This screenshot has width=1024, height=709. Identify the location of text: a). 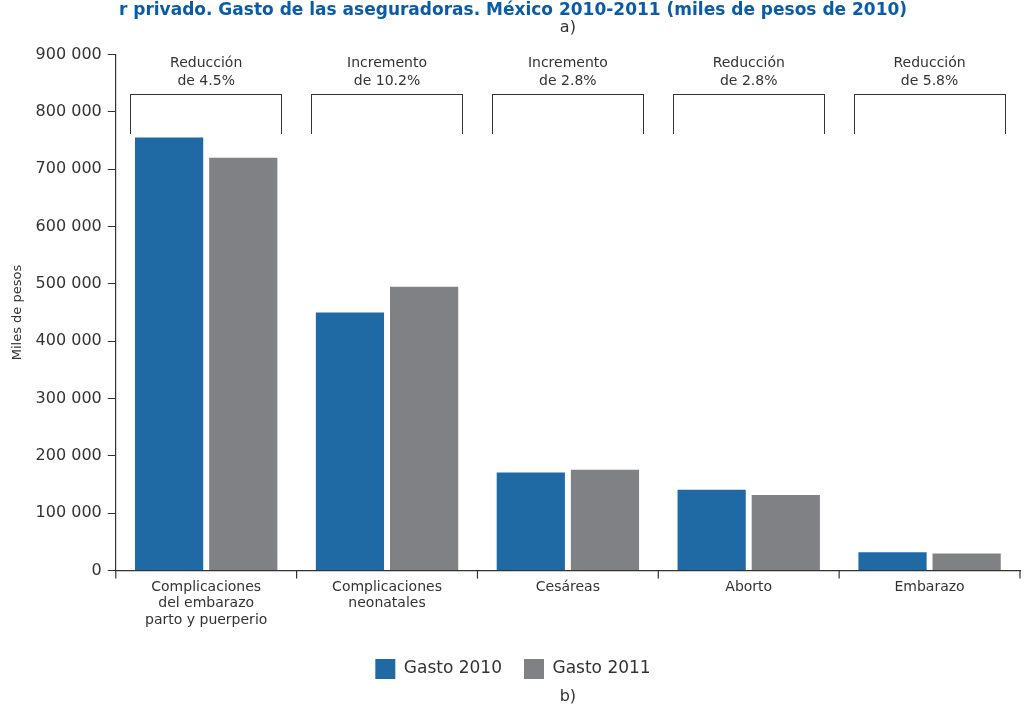
(567, 27).